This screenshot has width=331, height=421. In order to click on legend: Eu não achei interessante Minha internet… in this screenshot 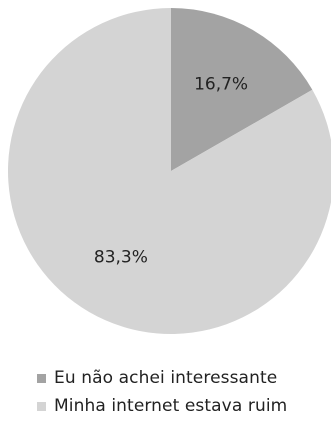, I will do `click(182, 392)`.